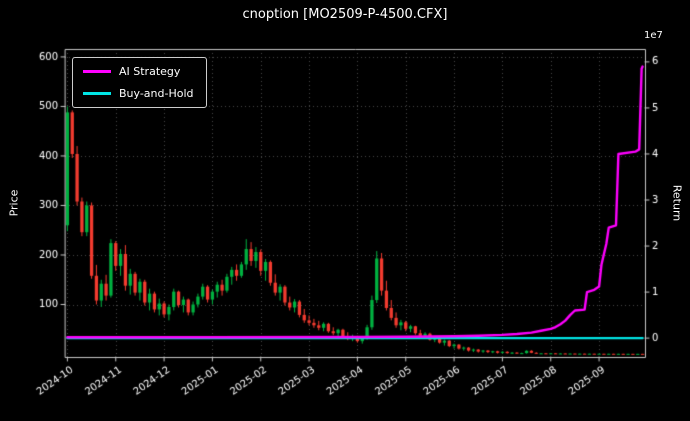 This screenshot has height=421, width=690. What do you see at coordinates (156, 93) in the screenshot?
I see `legend-label-buy-and-hold: Buy-and-Hold` at bounding box center [156, 93].